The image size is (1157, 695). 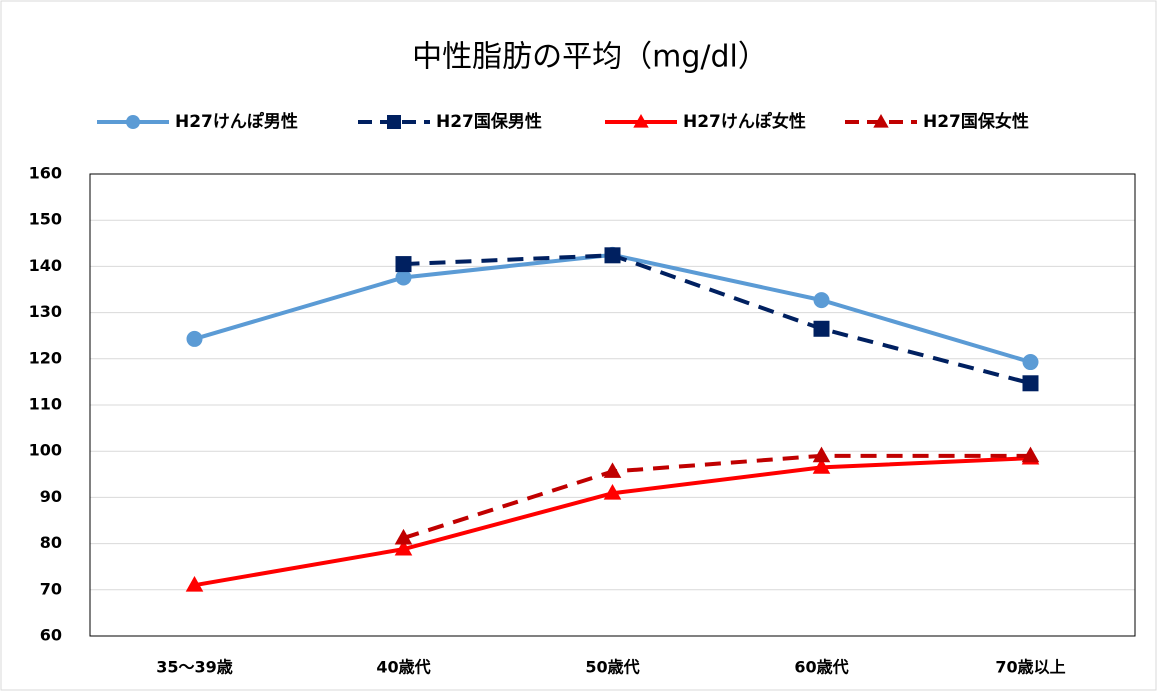 What do you see at coordinates (489, 121) in the screenshot?
I see `legend-label: H27国保男性` at bounding box center [489, 121].